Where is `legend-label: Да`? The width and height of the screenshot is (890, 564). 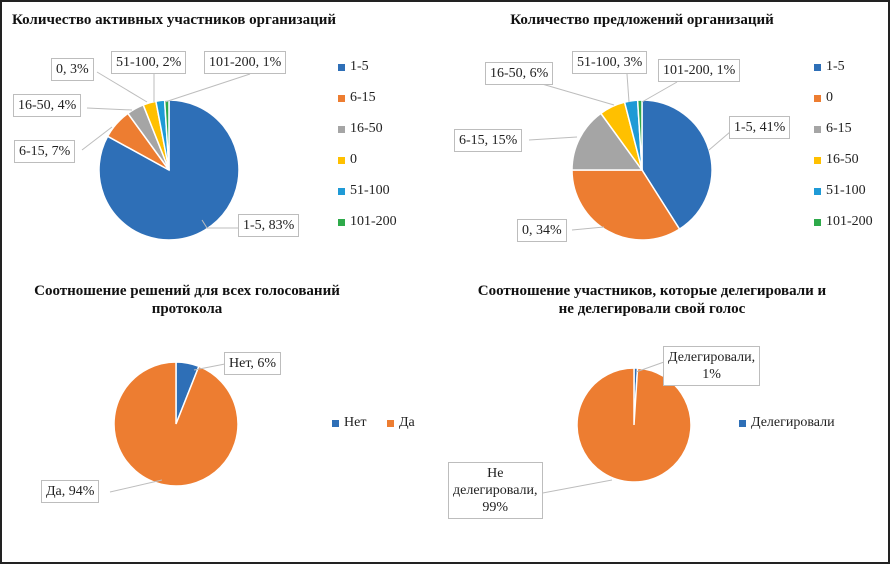
legend-label: Да is located at coordinates (407, 422).